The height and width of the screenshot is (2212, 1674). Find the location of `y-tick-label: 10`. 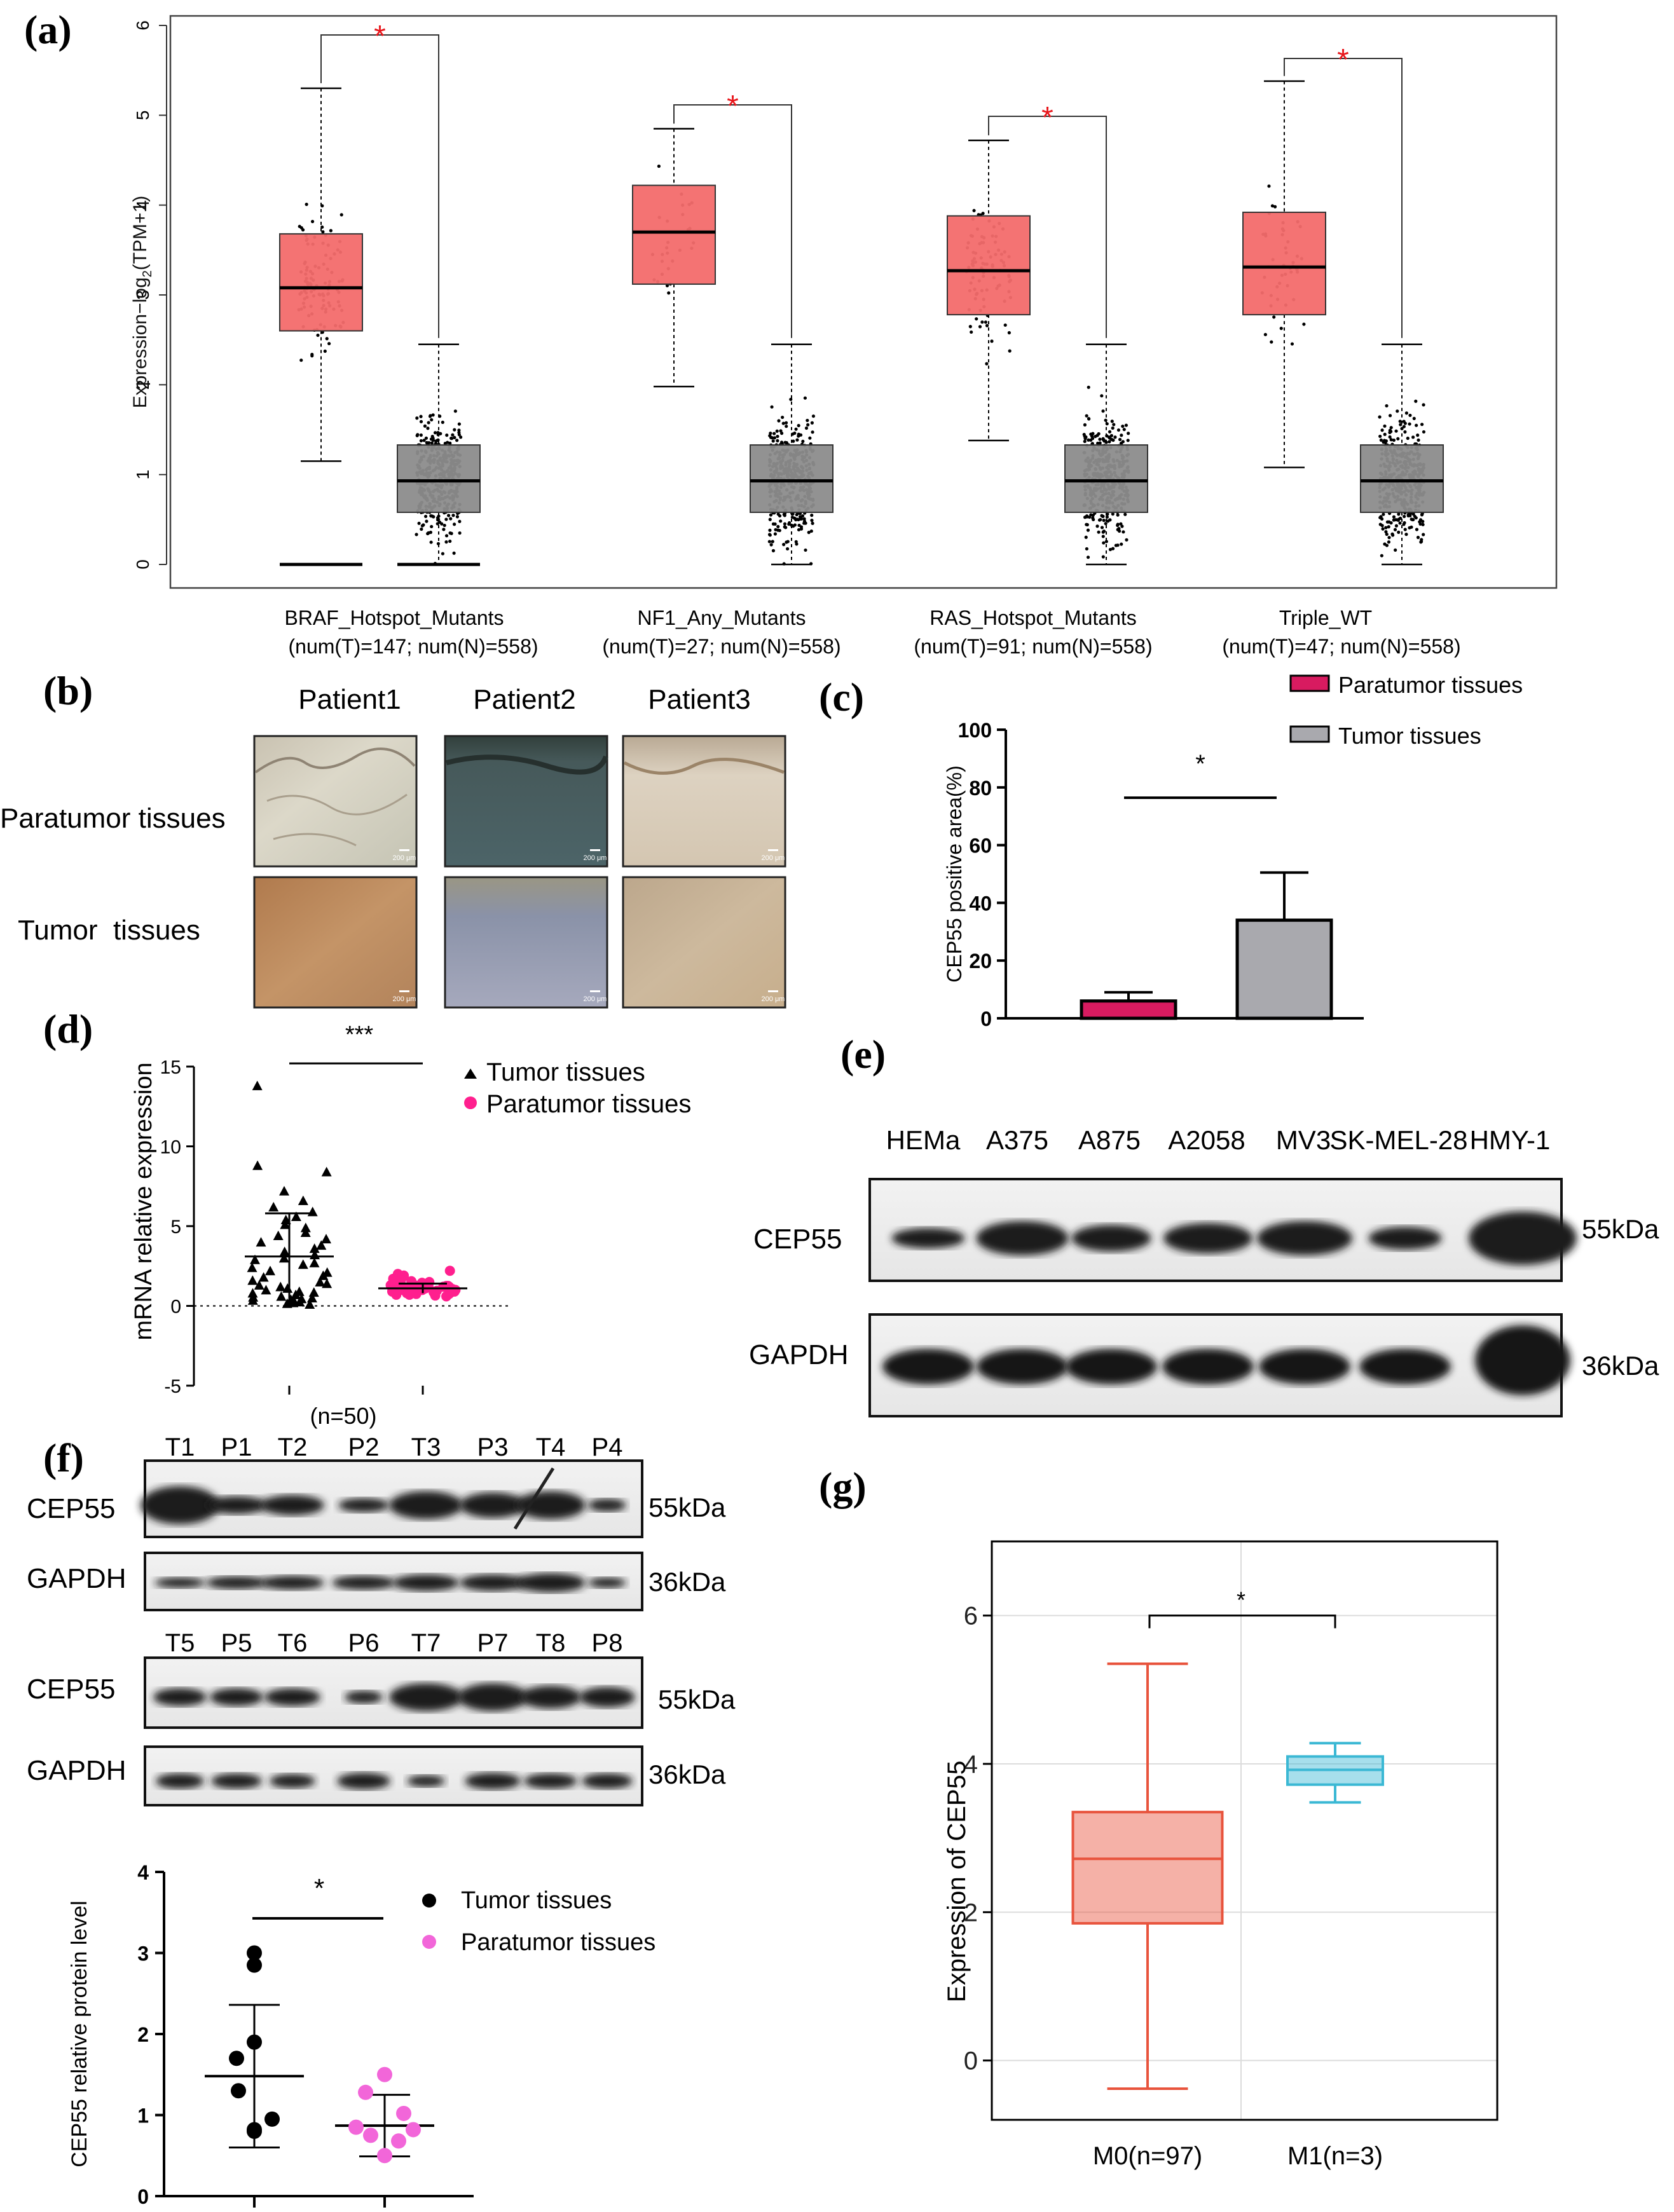

y-tick-label: 10 is located at coordinates (170, 1147).